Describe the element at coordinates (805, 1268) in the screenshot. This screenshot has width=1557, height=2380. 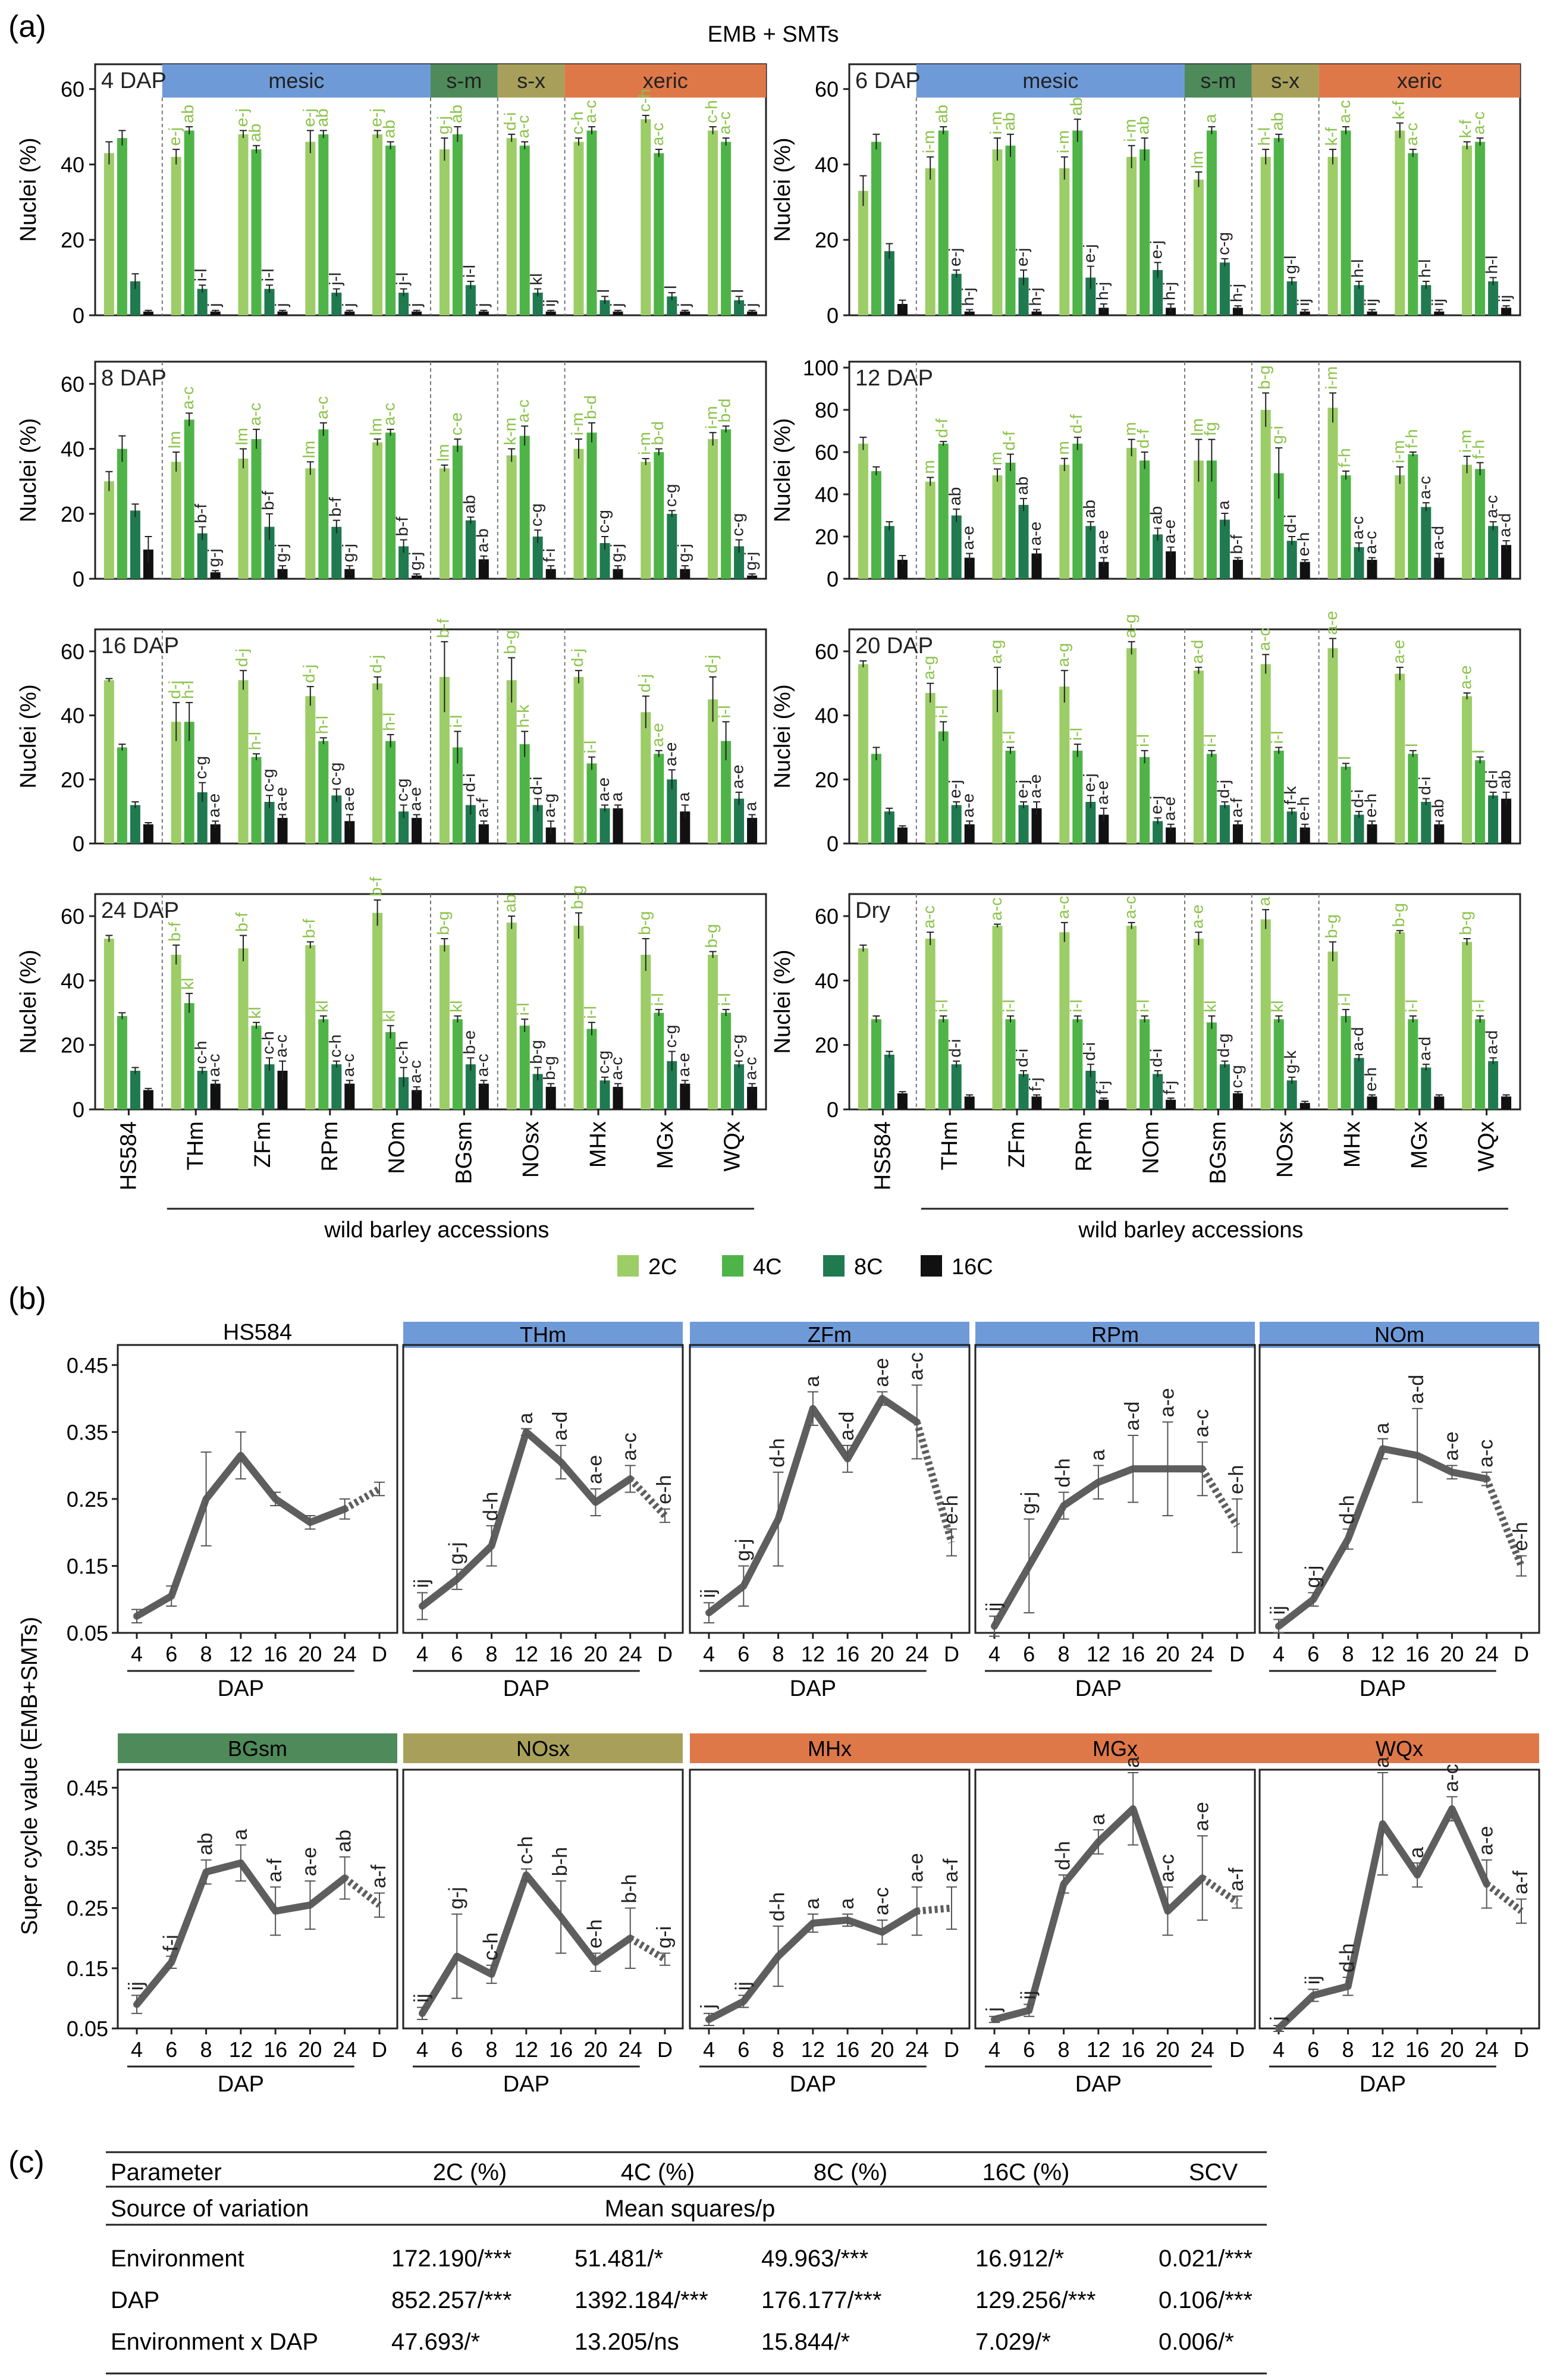
I see `bar-legend: 2C 4C 8C 16C` at that location.